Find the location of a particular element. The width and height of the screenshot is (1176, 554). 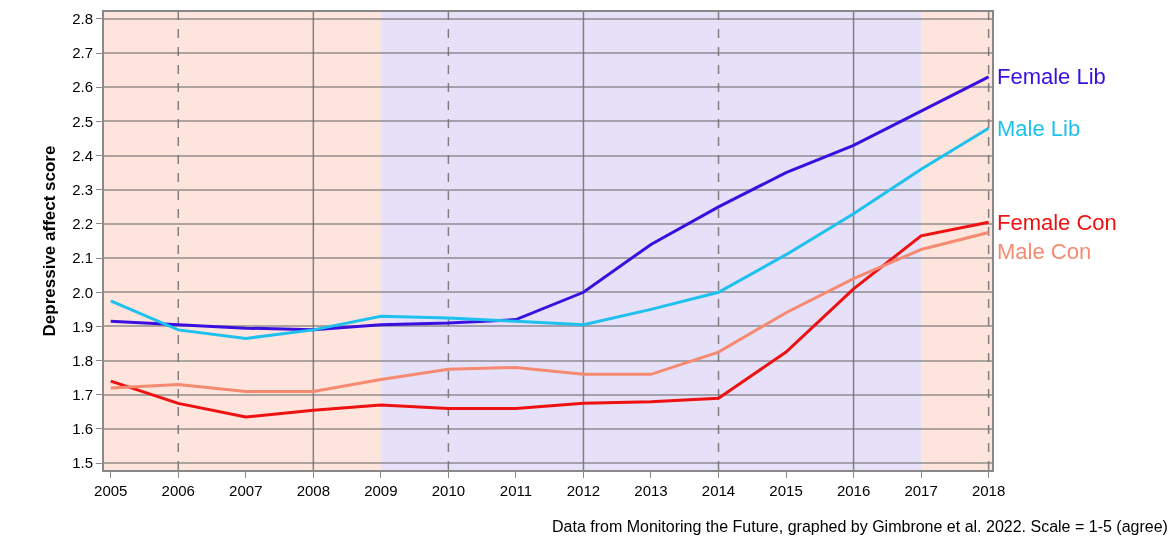

x-tick-label: 2016 is located at coordinates (853, 490).